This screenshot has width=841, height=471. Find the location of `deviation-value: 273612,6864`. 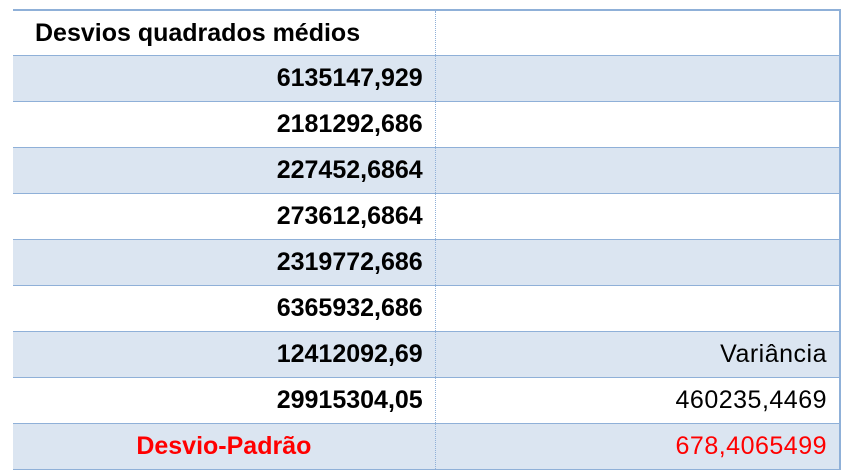

deviation-value: 273612,6864 is located at coordinates (224, 216).